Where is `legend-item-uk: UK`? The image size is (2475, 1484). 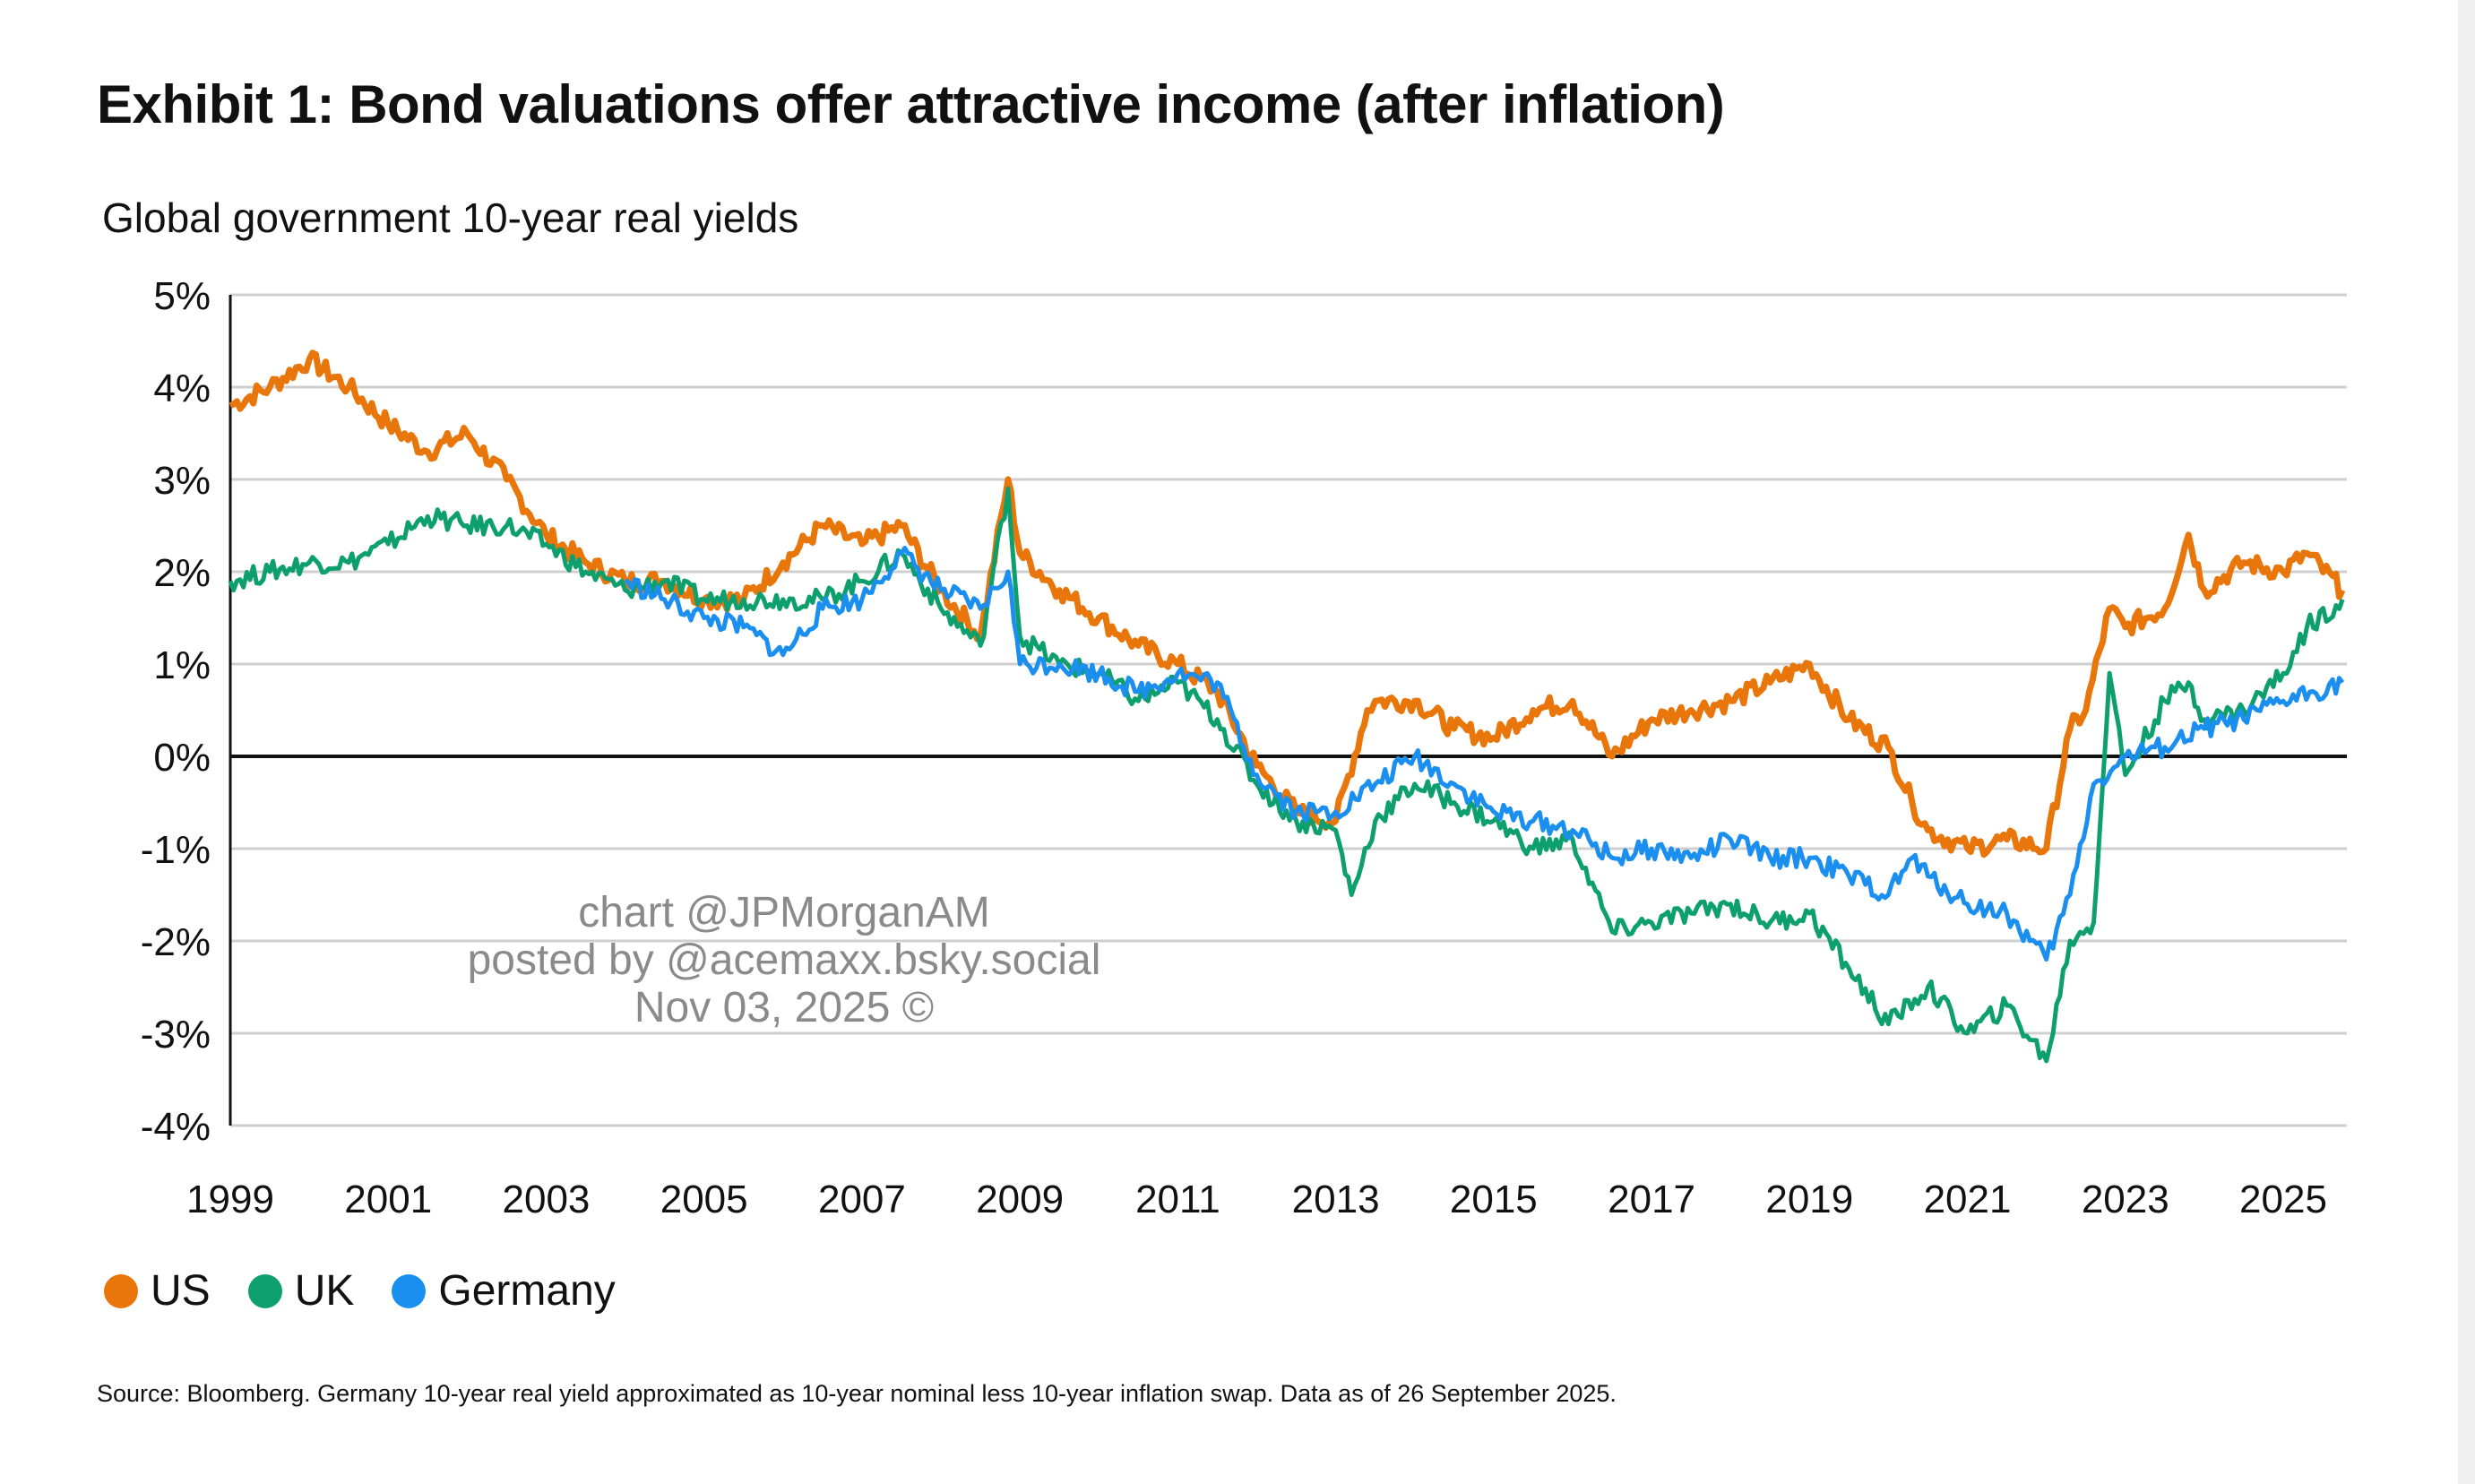 legend-item-uk: UK is located at coordinates (301, 1291).